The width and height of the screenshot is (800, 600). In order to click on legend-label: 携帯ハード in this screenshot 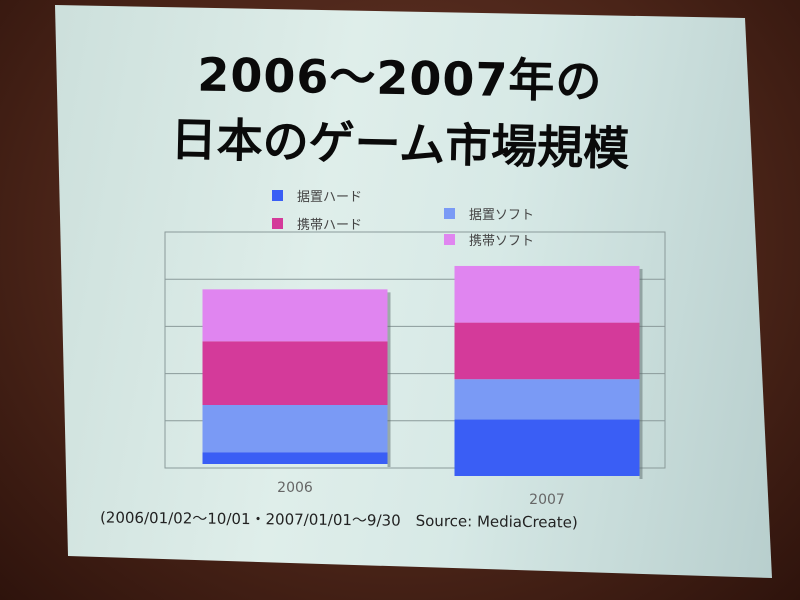, I will do `click(330, 225)`.